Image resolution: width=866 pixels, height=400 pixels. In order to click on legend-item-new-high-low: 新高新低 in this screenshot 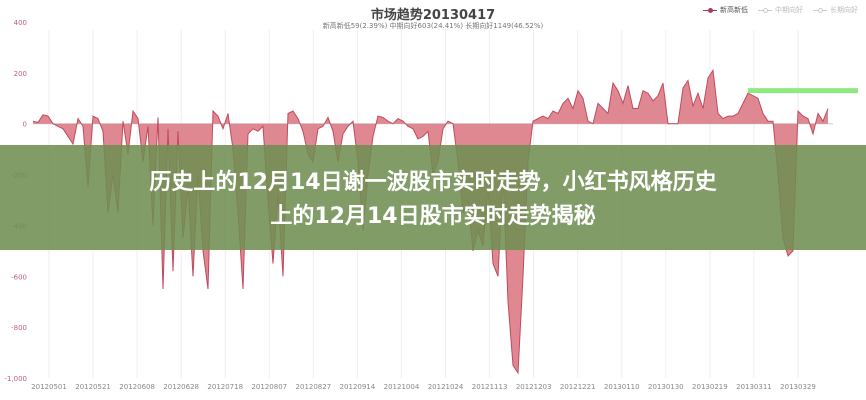, I will do `click(725, 10)`.